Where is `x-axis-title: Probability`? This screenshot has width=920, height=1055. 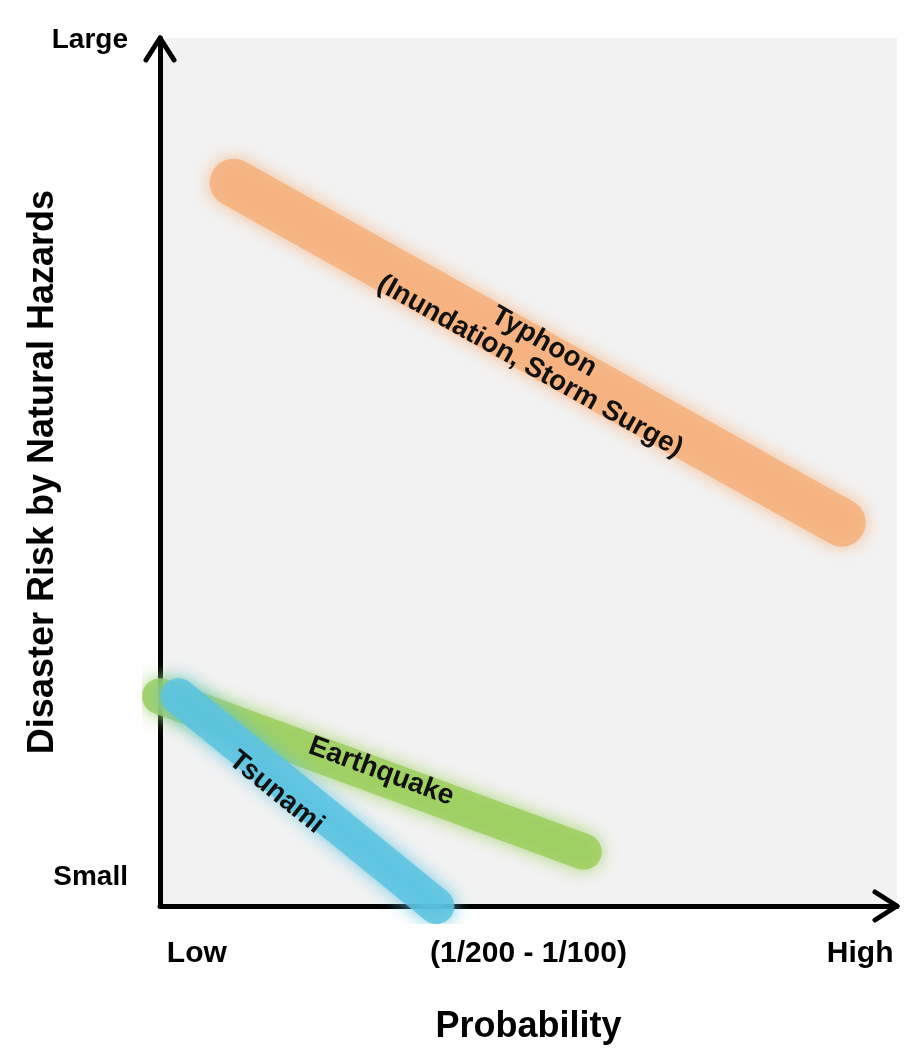 x-axis-title: Probability is located at coordinates (528, 1024).